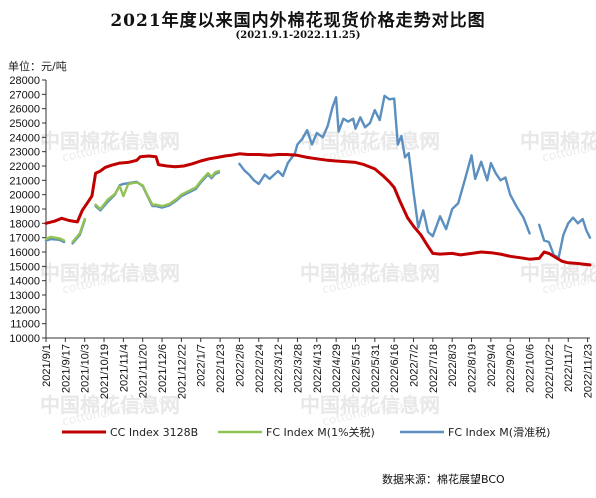  Describe the element at coordinates (24, 124) in the screenshot. I see `y-tick-label: 25000` at that location.